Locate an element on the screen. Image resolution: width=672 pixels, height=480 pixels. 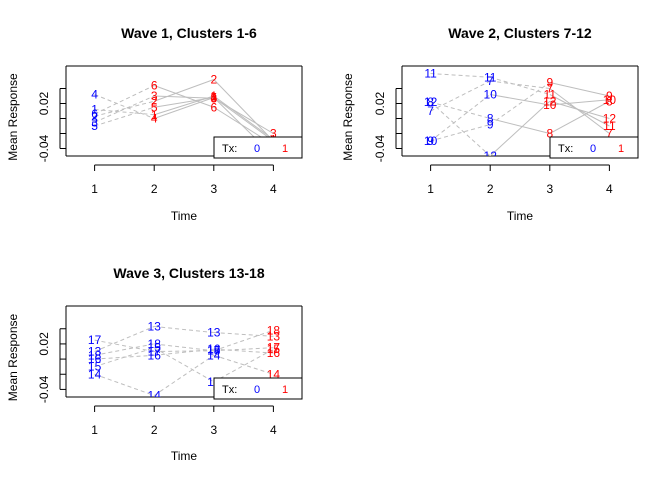
chart-title: Wave 2, Clusters 7-12 is located at coordinates (520, 33).